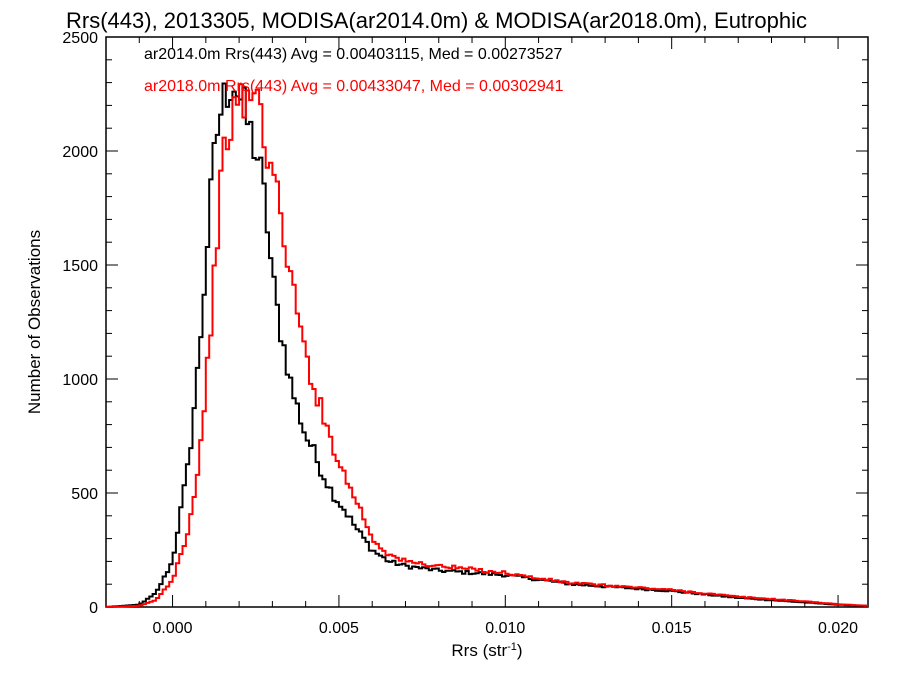 This screenshot has width=900, height=675. I want to click on x-tick-label: 0.000, so click(173, 628).